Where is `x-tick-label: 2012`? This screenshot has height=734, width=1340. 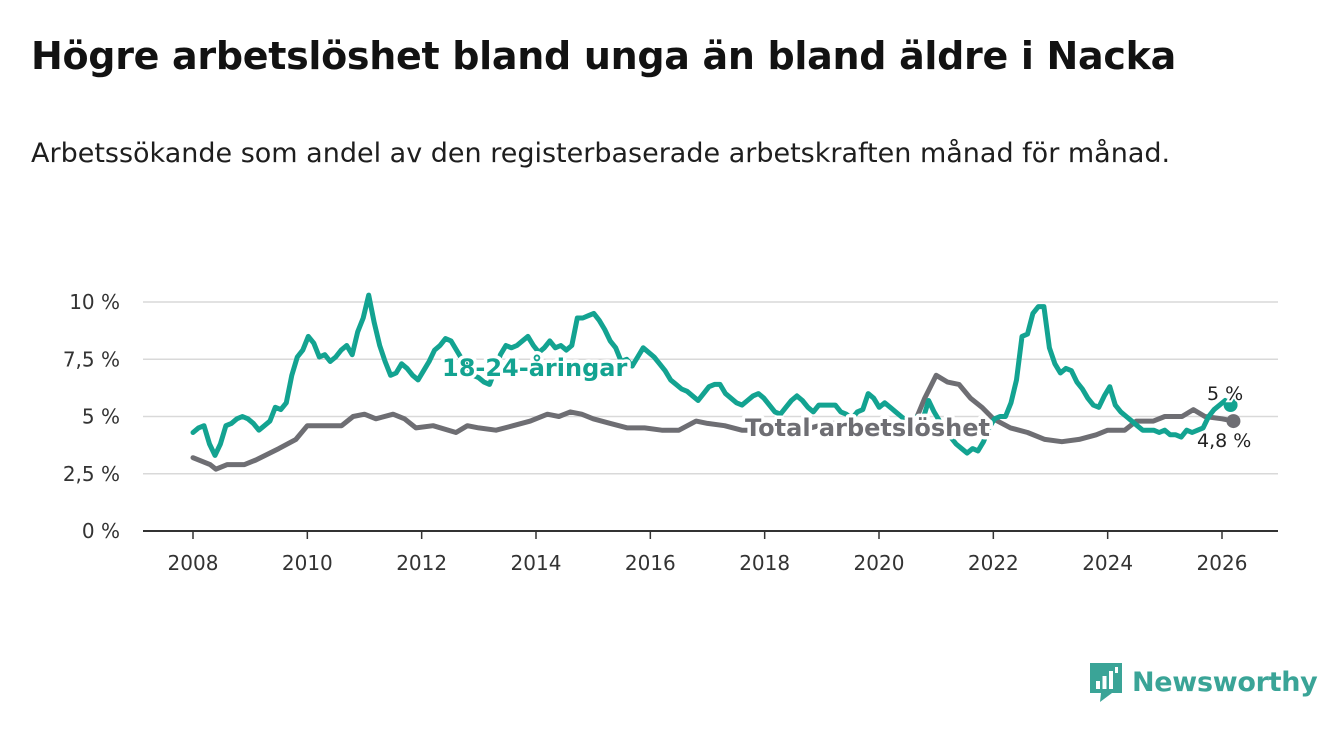
x-tick-label: 2012 is located at coordinates (421, 563).